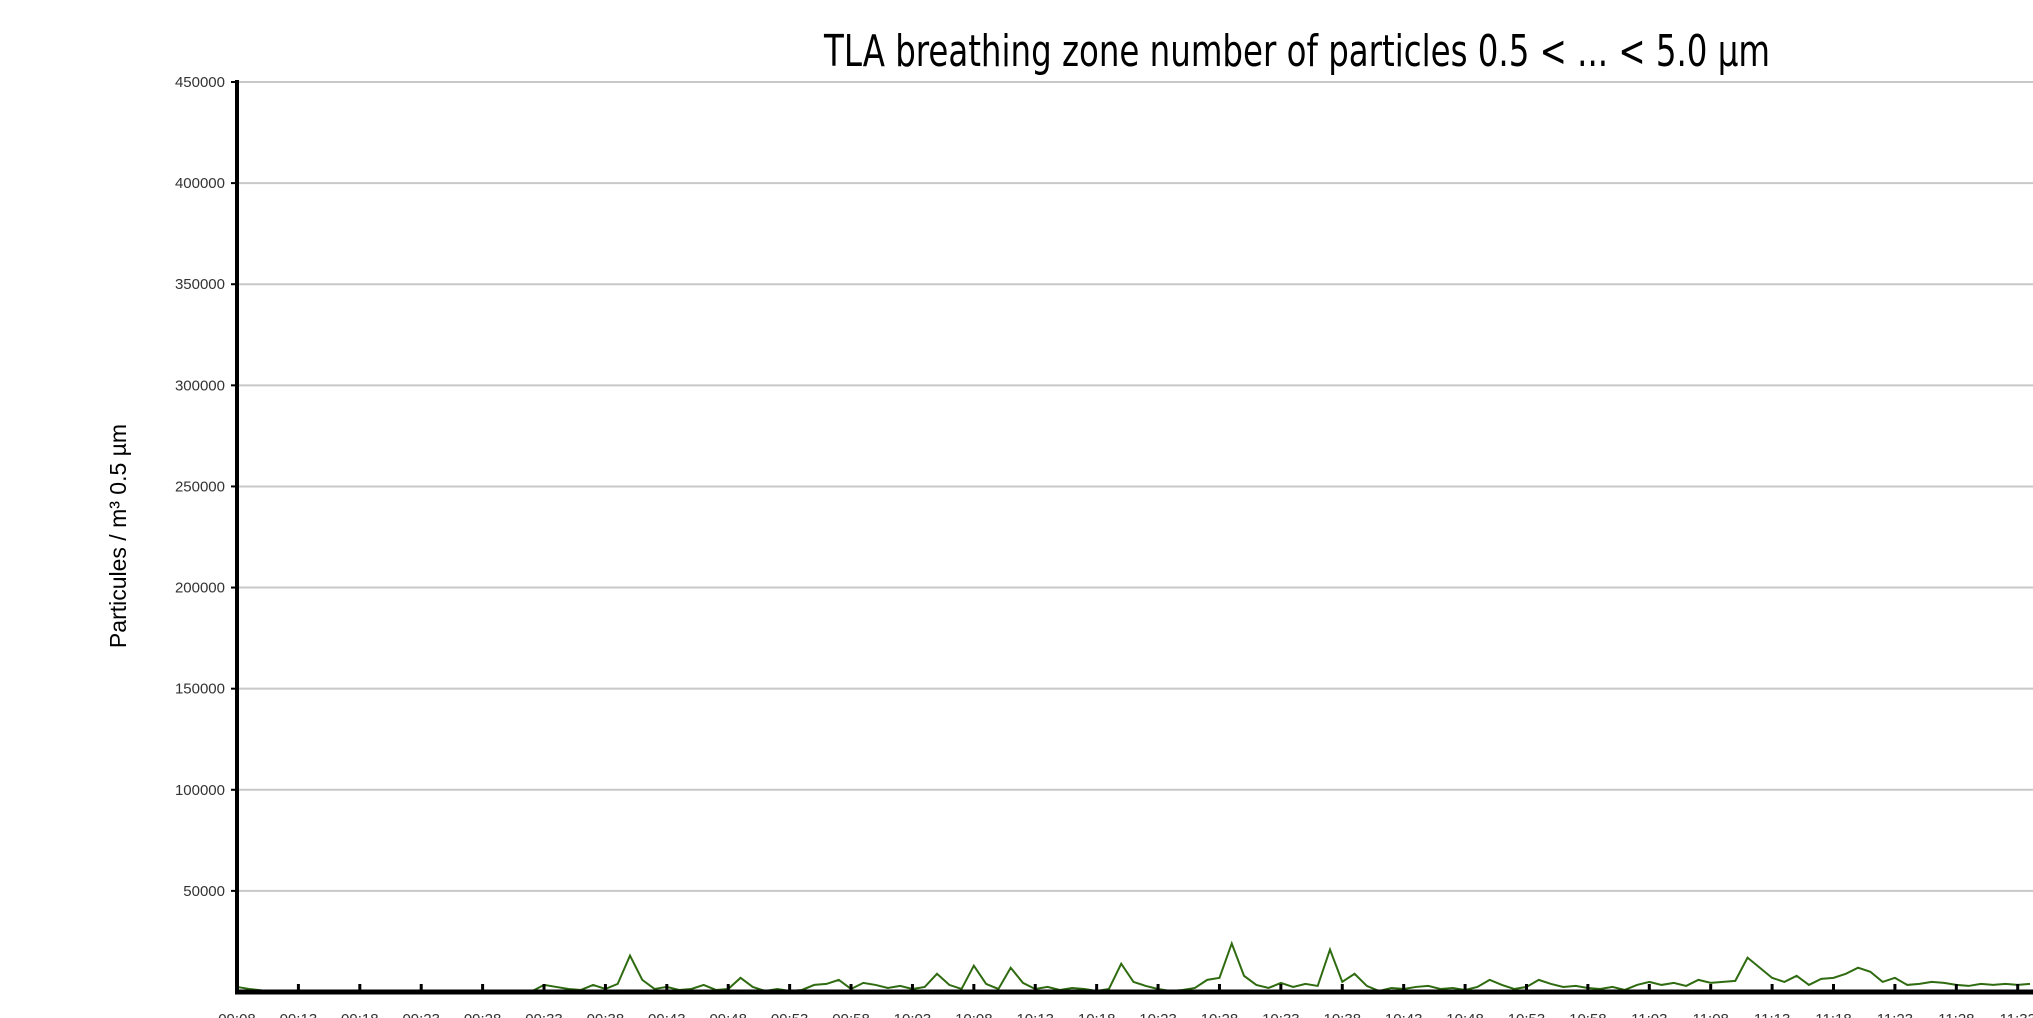 The height and width of the screenshot is (1018, 2033). Describe the element at coordinates (204, 891) in the screenshot. I see `y-tick-label: 50000` at that location.